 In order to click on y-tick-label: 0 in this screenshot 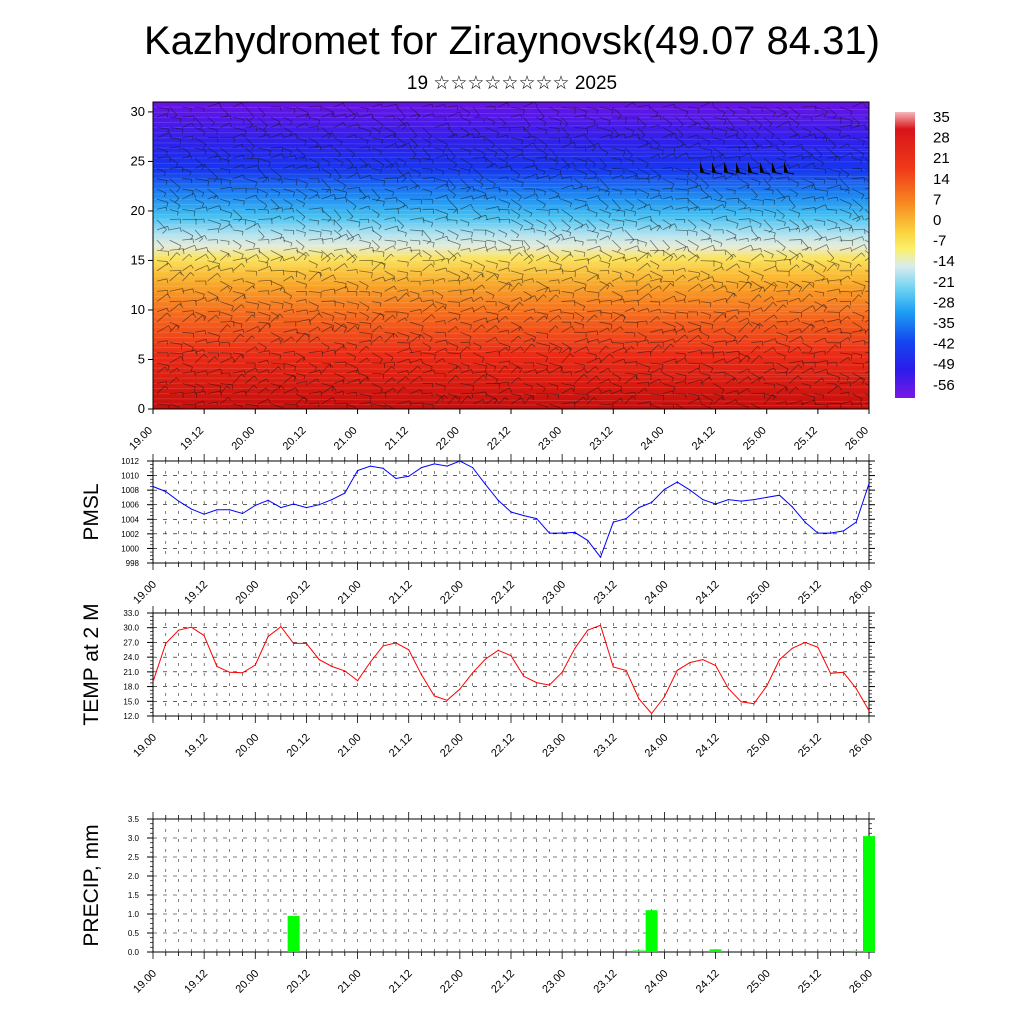, I will do `click(141, 408)`.